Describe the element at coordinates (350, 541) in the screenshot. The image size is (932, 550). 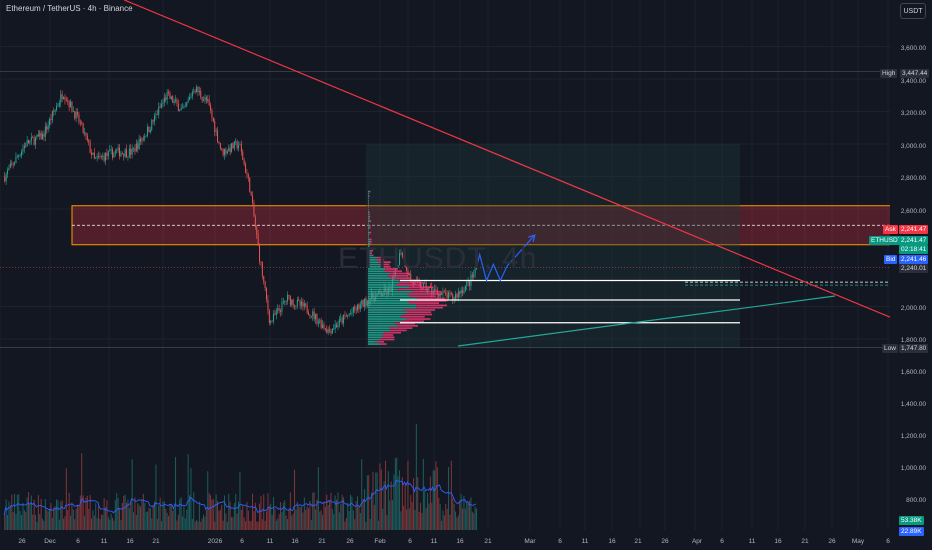
I see `time-tick-label: 26` at that location.